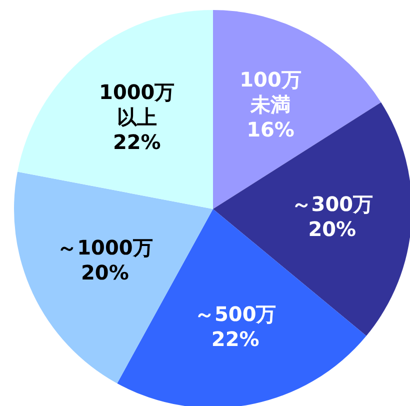 This screenshot has width=410, height=406. Describe the element at coordinates (105, 247) in the screenshot. I see `slice-label: ～1000万` at that location.